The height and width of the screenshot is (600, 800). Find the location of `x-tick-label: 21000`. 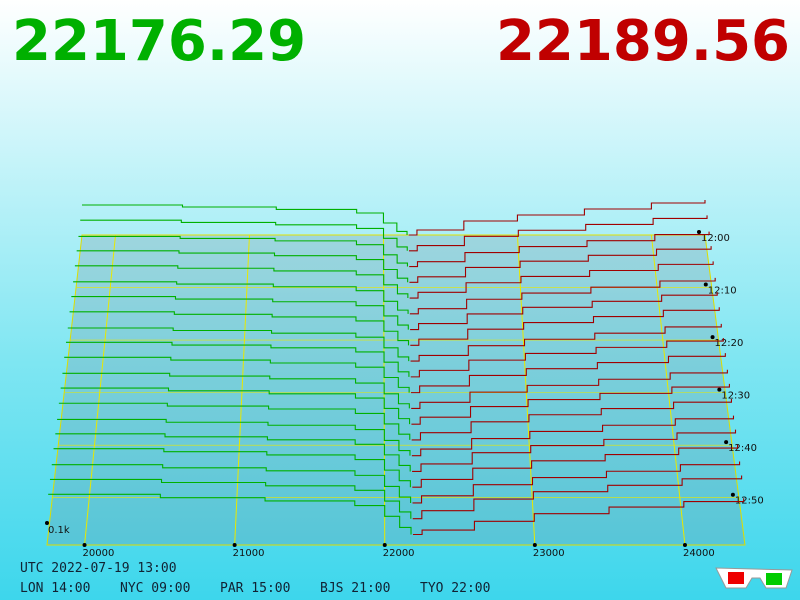

x-tick-label: 21000 is located at coordinates (249, 553).